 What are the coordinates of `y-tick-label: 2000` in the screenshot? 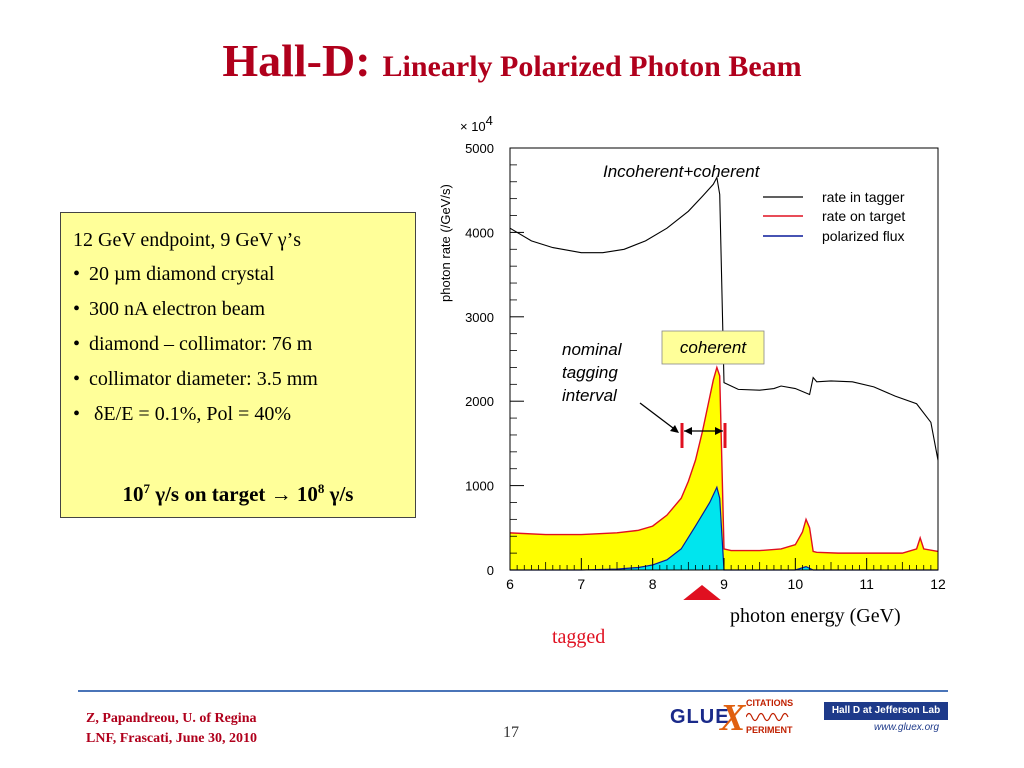 It's located at (479, 401).